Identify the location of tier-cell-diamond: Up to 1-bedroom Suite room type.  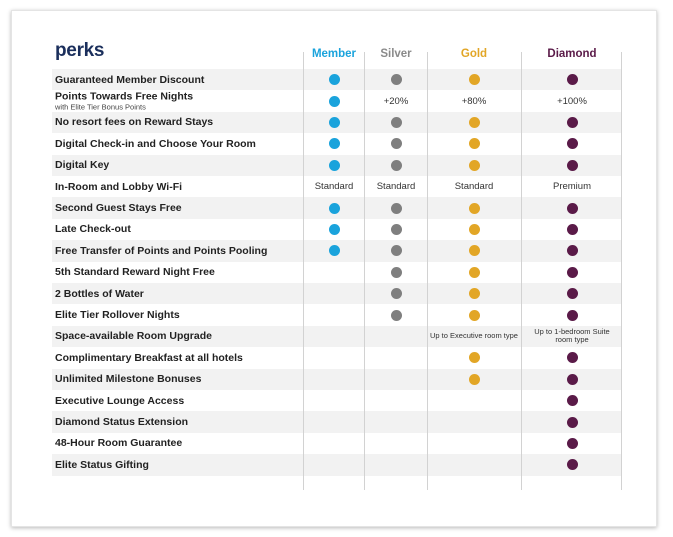
(572, 336).